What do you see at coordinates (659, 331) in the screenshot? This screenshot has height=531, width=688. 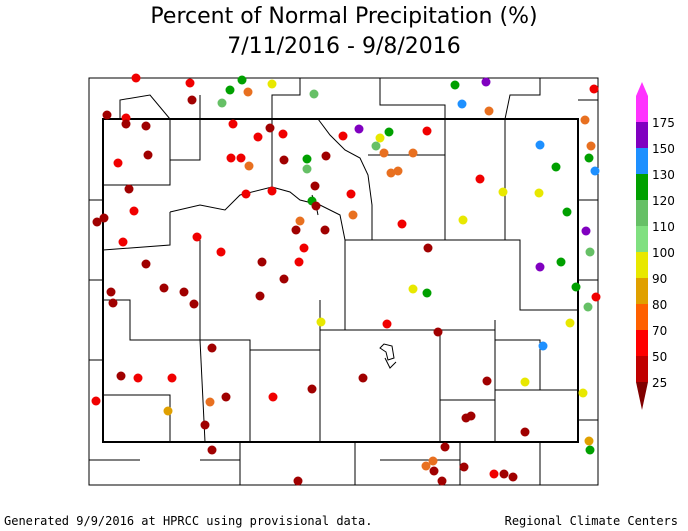 I see `legend-label: 70` at bounding box center [659, 331].